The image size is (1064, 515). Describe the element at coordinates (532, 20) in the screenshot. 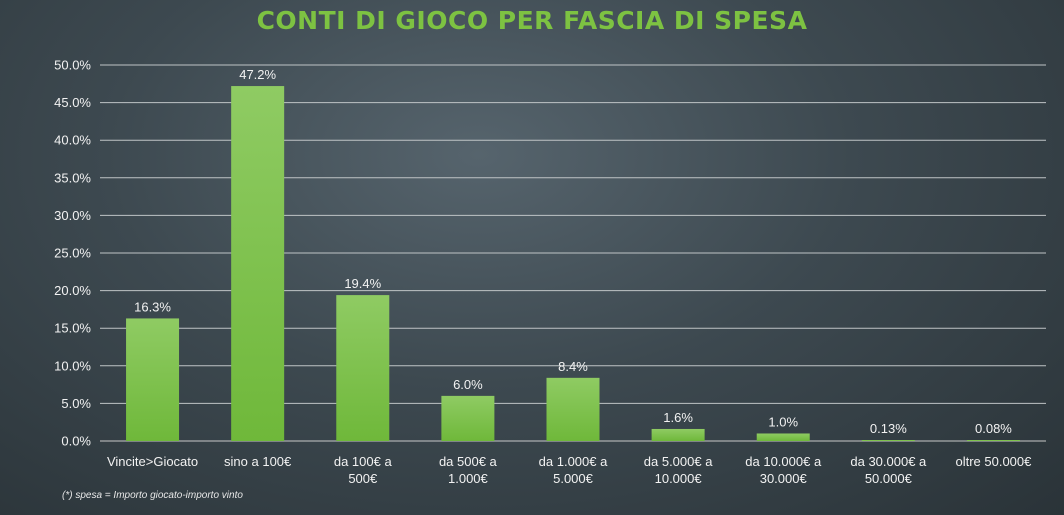

I see `chart-title: CONTI DI GIOCO PER FASCIA DI SPESA` at that location.